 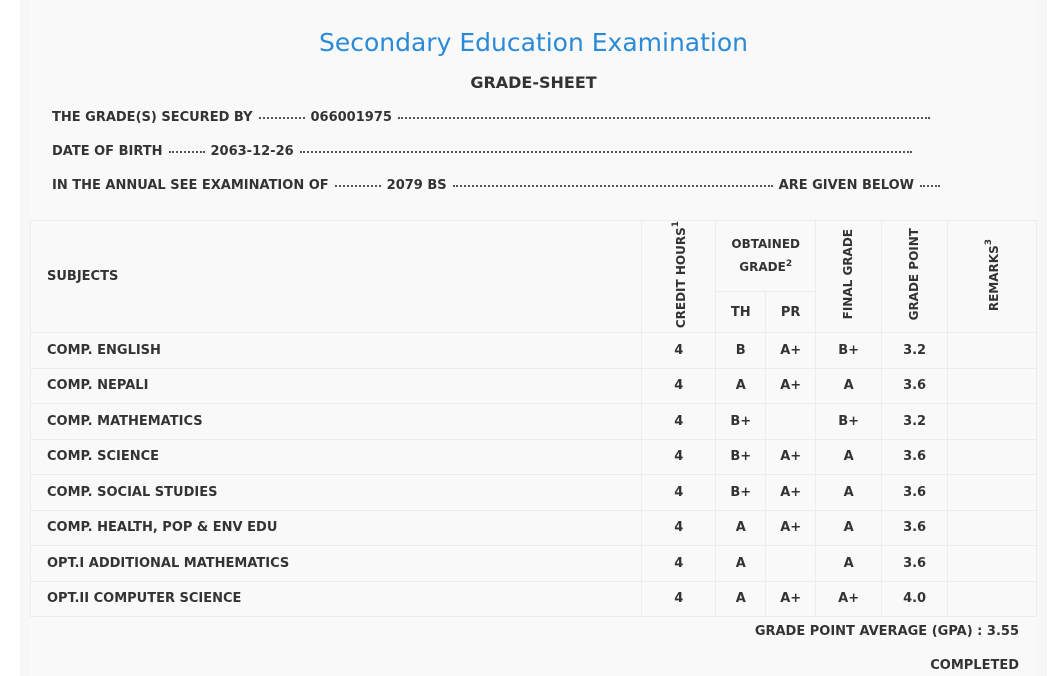 I want to click on table-row: COMP. SCIENCE 4 B+ A+ A 3.6, so click(x=533, y=457).